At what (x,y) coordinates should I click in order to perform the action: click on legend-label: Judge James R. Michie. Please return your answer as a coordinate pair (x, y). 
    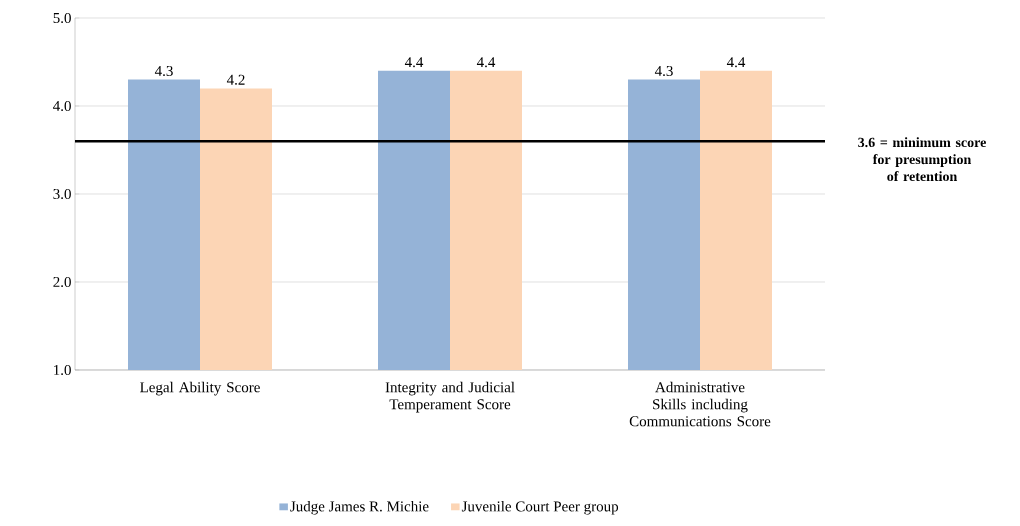
    Looking at the image, I should click on (359, 507).